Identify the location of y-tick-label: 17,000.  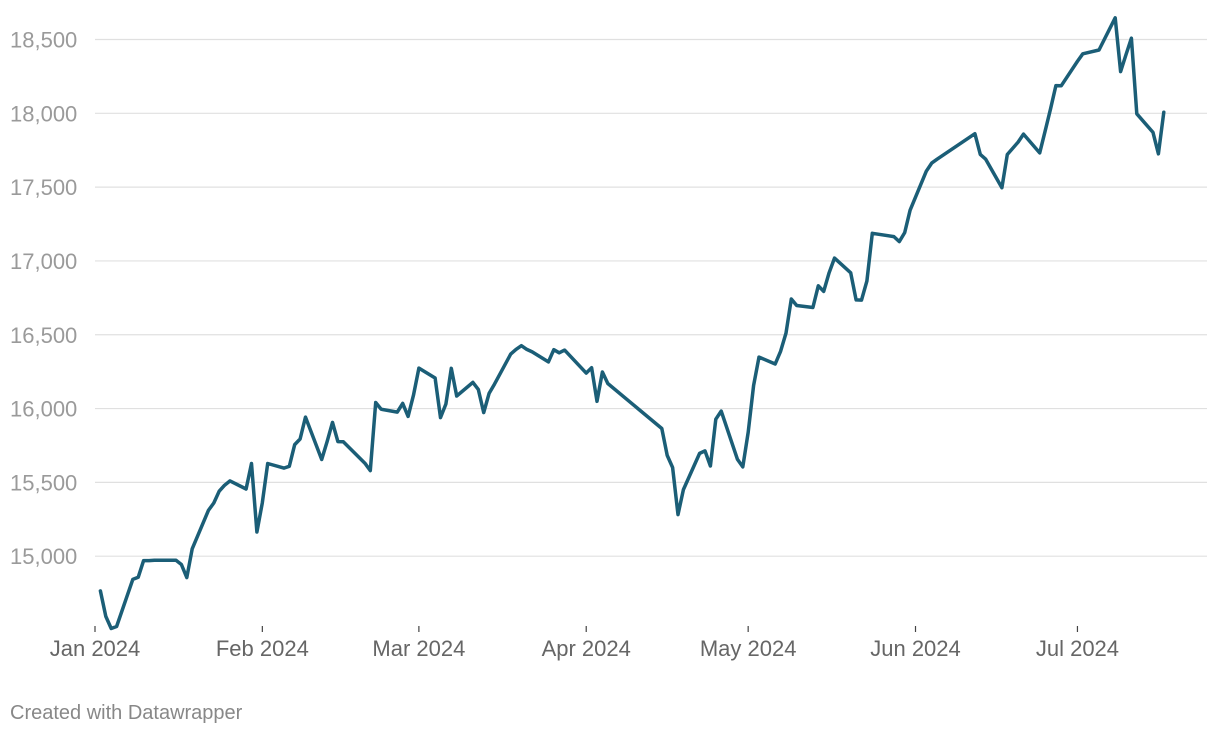
(43, 261).